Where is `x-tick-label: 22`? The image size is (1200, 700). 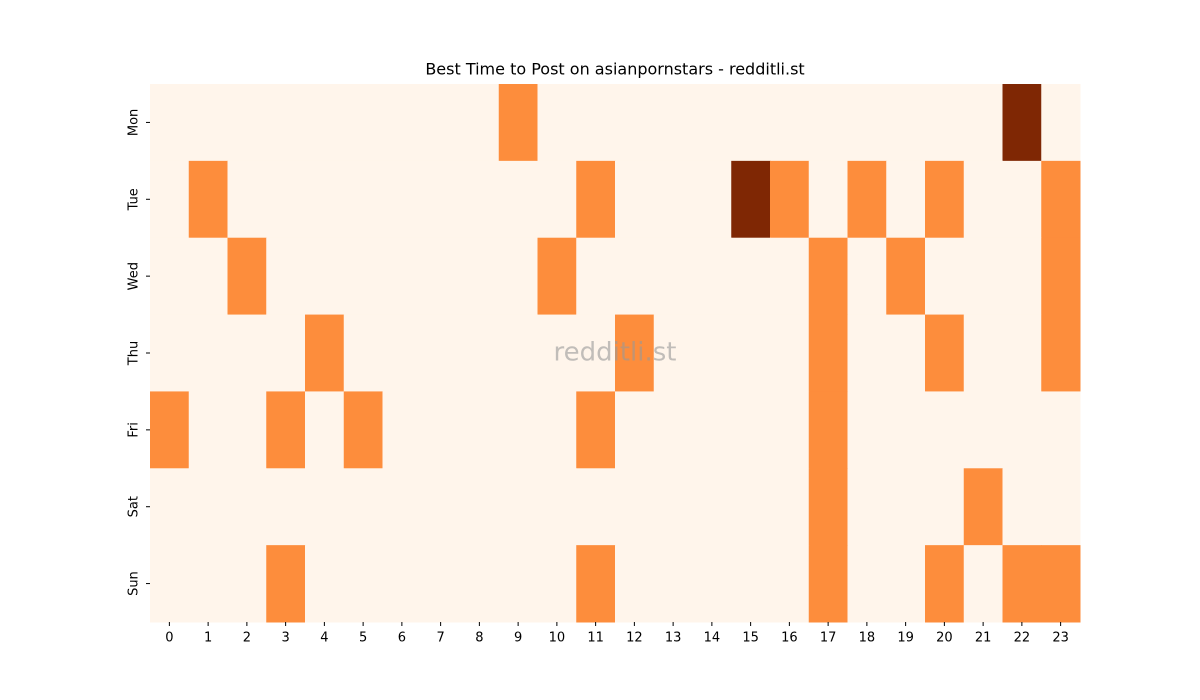
x-tick-label: 22 is located at coordinates (1022, 638).